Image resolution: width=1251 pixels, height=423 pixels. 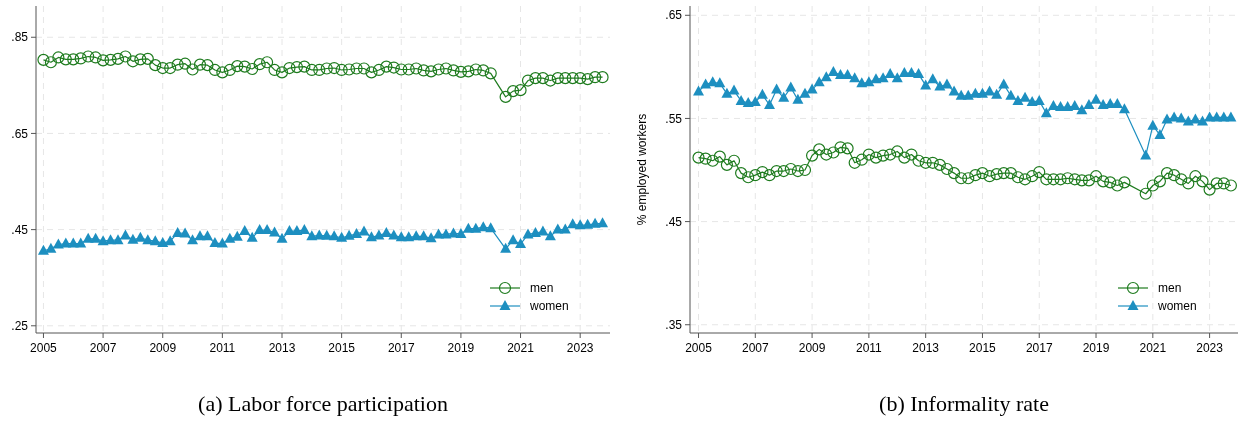 I want to click on text: (b) Informality rate, so click(x=964, y=403).